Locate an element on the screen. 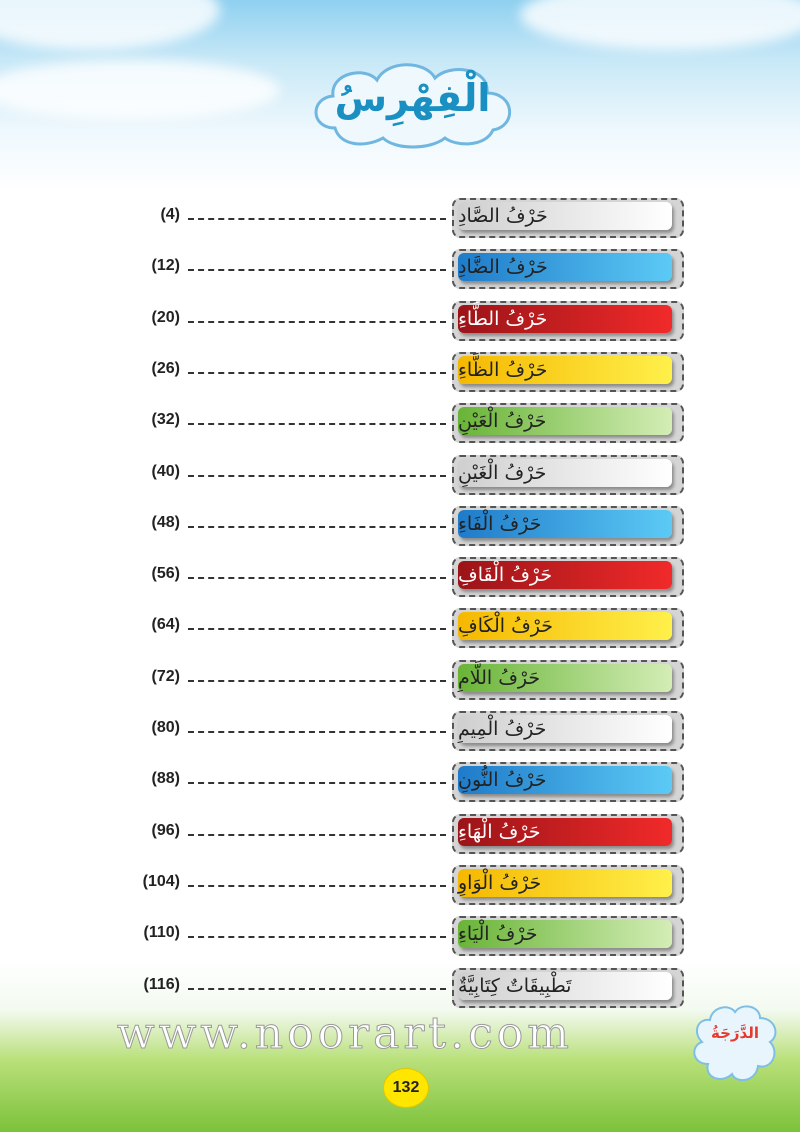 The image size is (800, 1132). page-ref: (32) is located at coordinates (165, 420).